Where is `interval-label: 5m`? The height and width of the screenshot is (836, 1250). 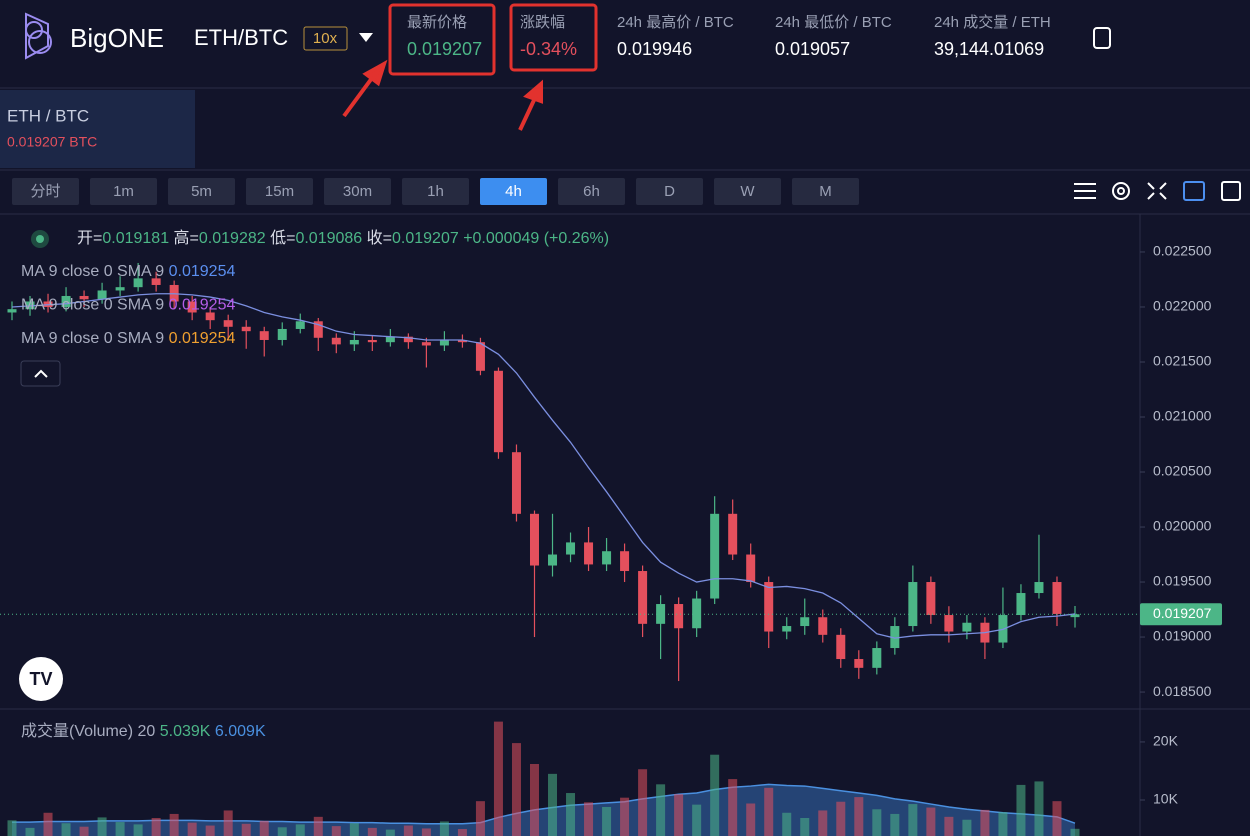
interval-label: 5m is located at coordinates (201, 191).